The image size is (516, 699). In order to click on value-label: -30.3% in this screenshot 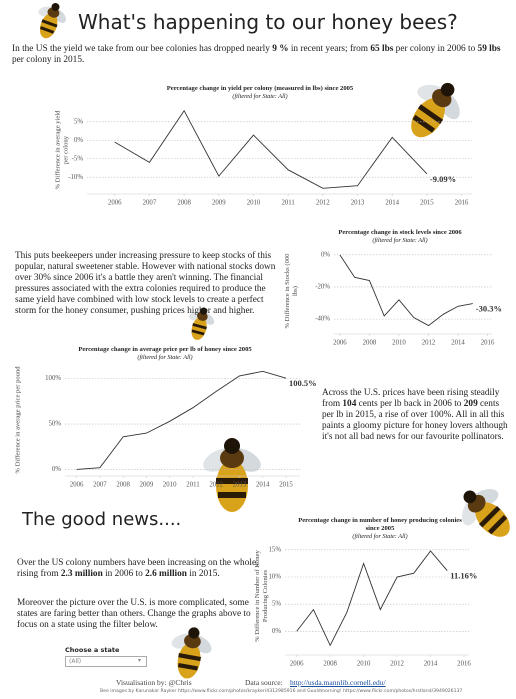, I will do `click(489, 308)`.